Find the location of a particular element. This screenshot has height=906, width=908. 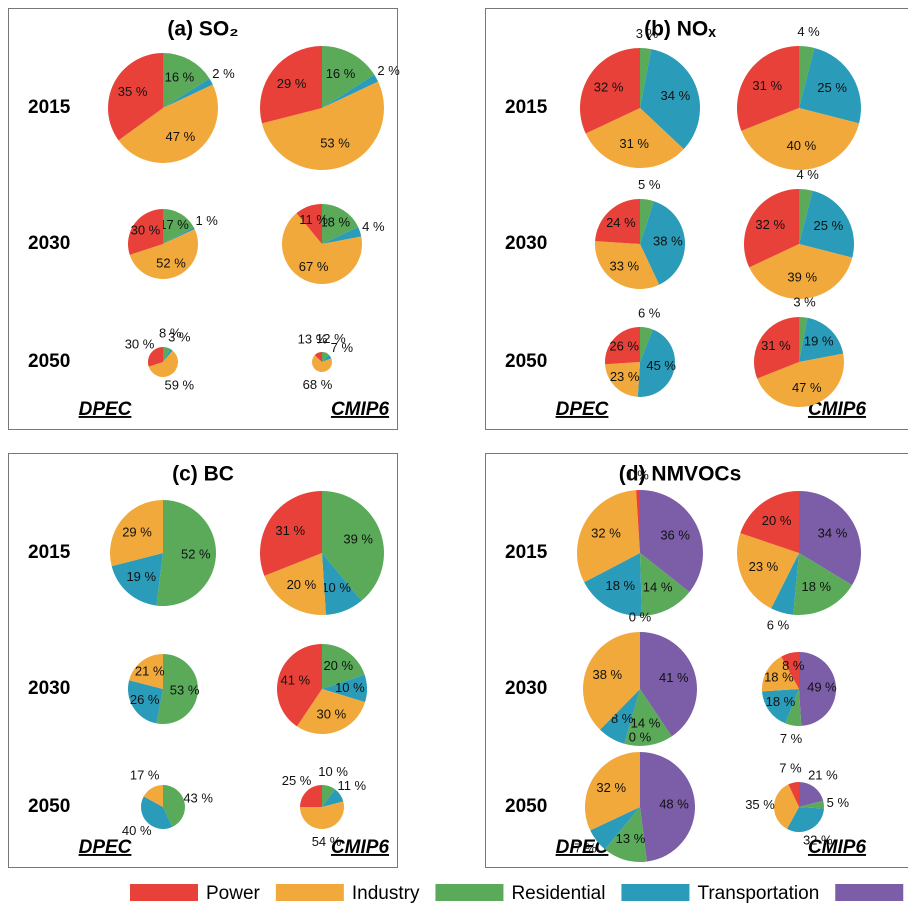

data-label: 1 % is located at coordinates (637, 474).